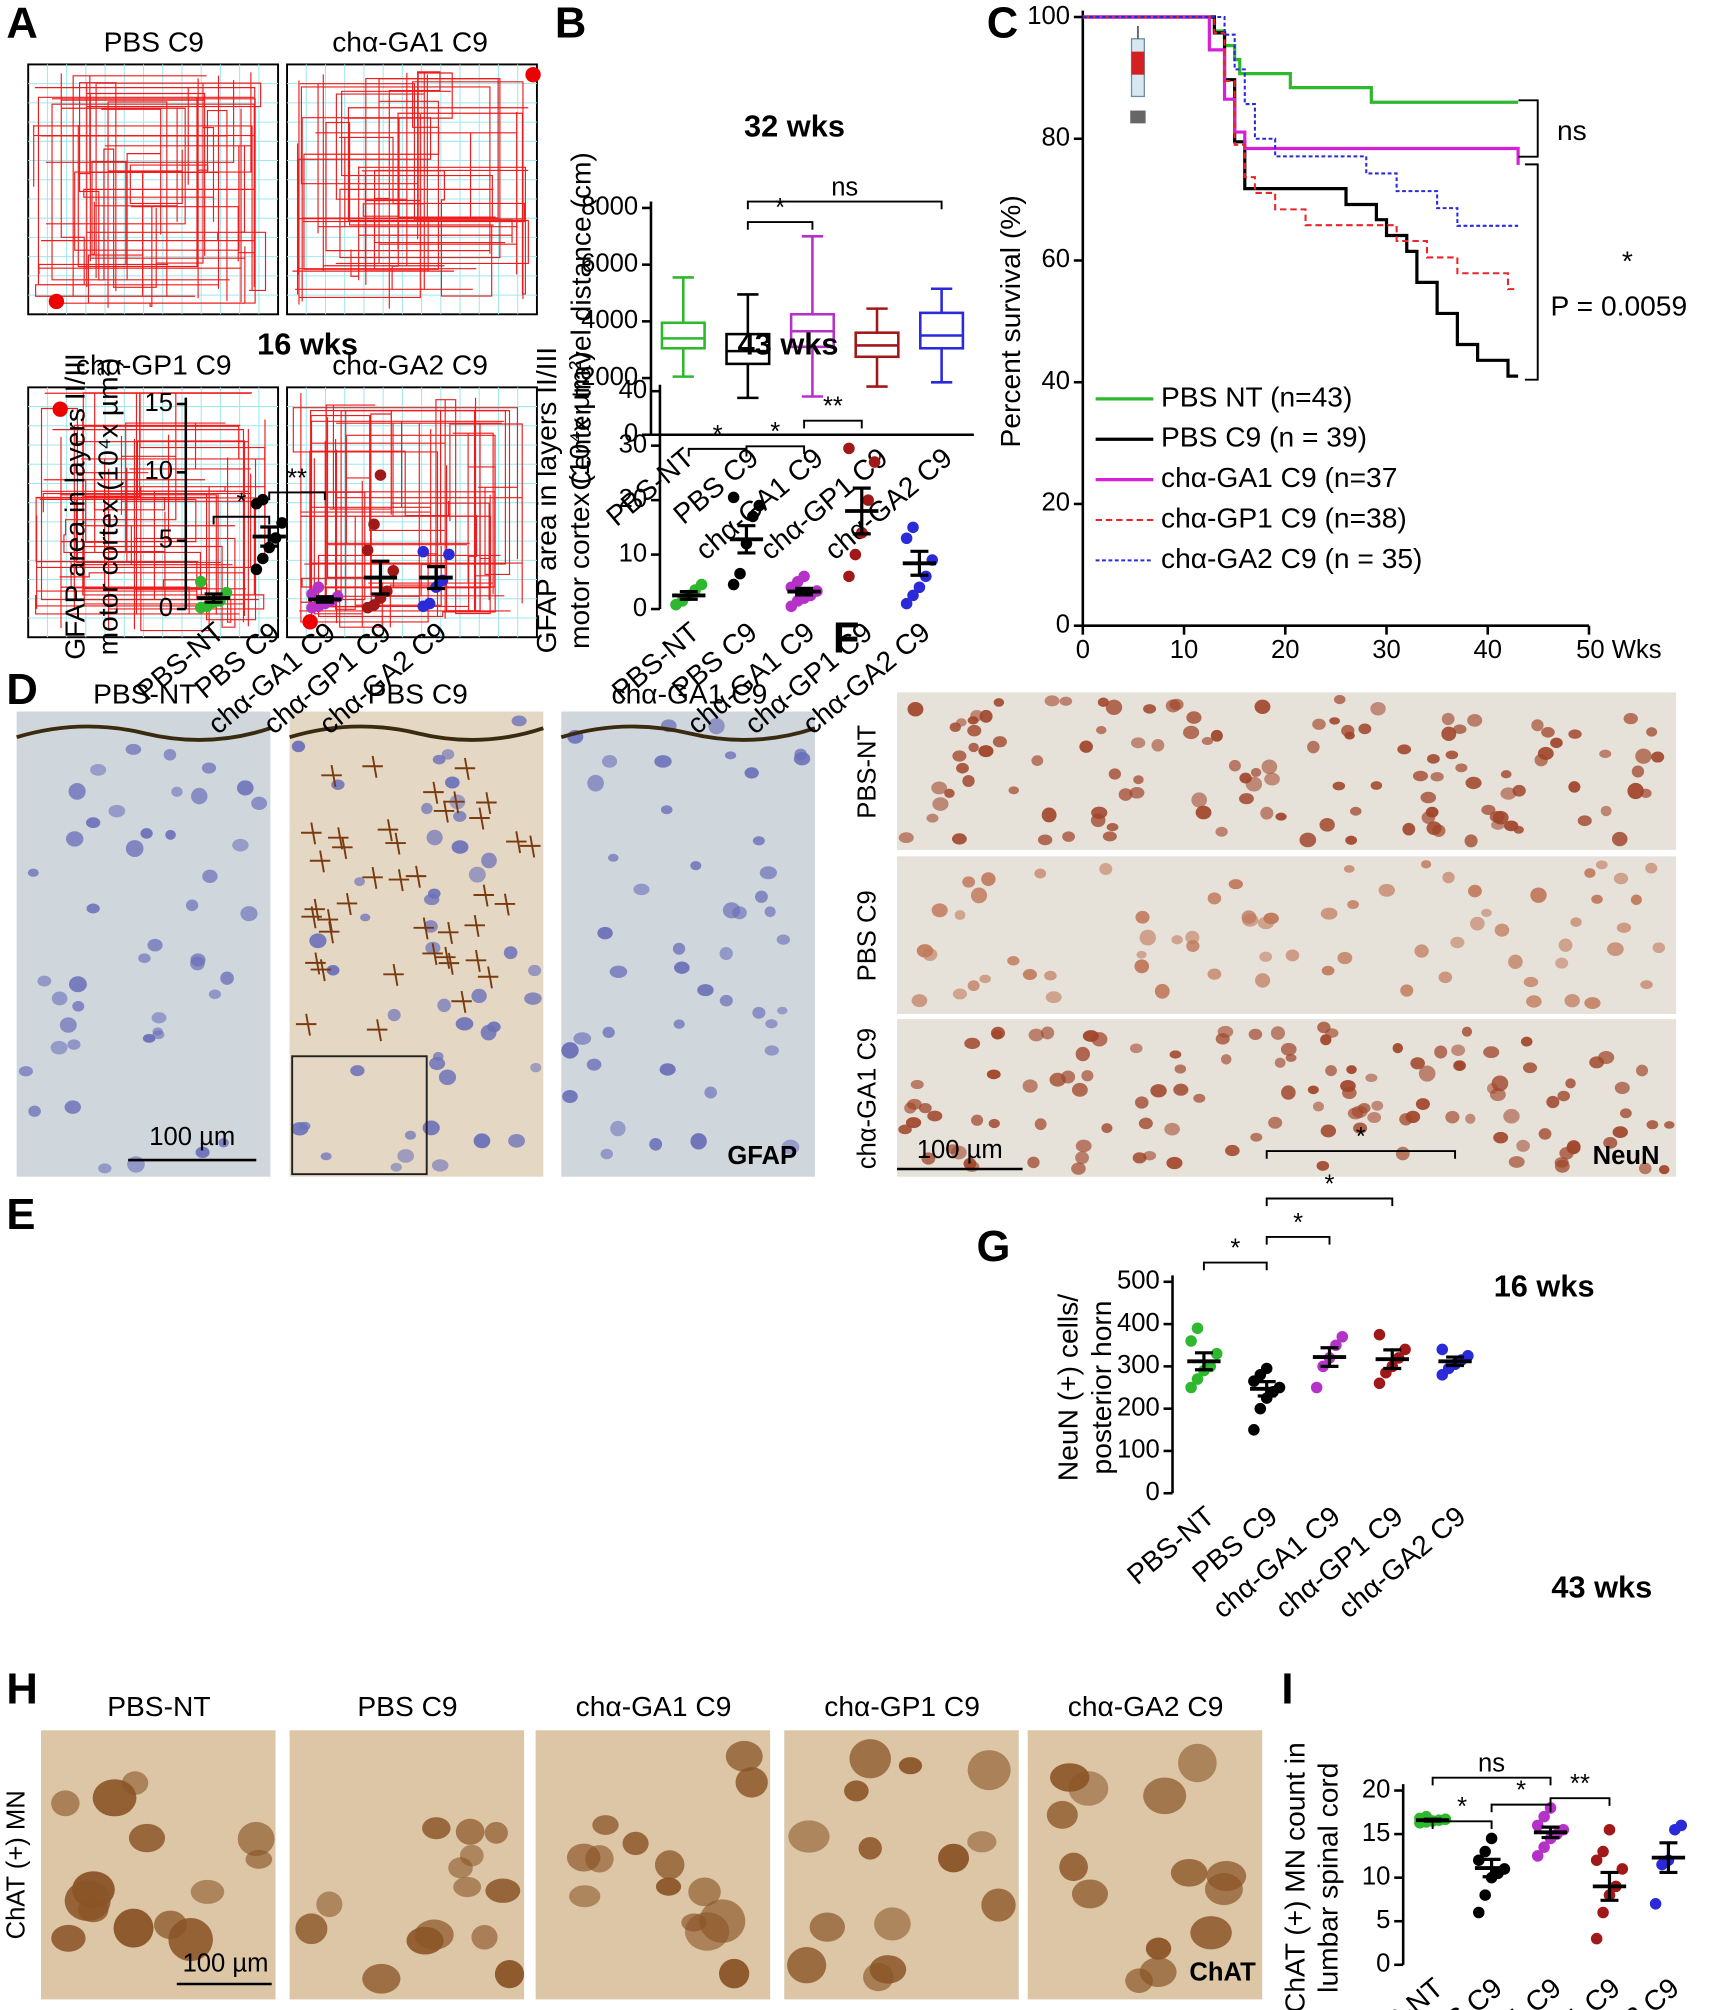 This screenshot has width=1712, height=2010. I want to click on sig-bracket, so click(1521, 1808).